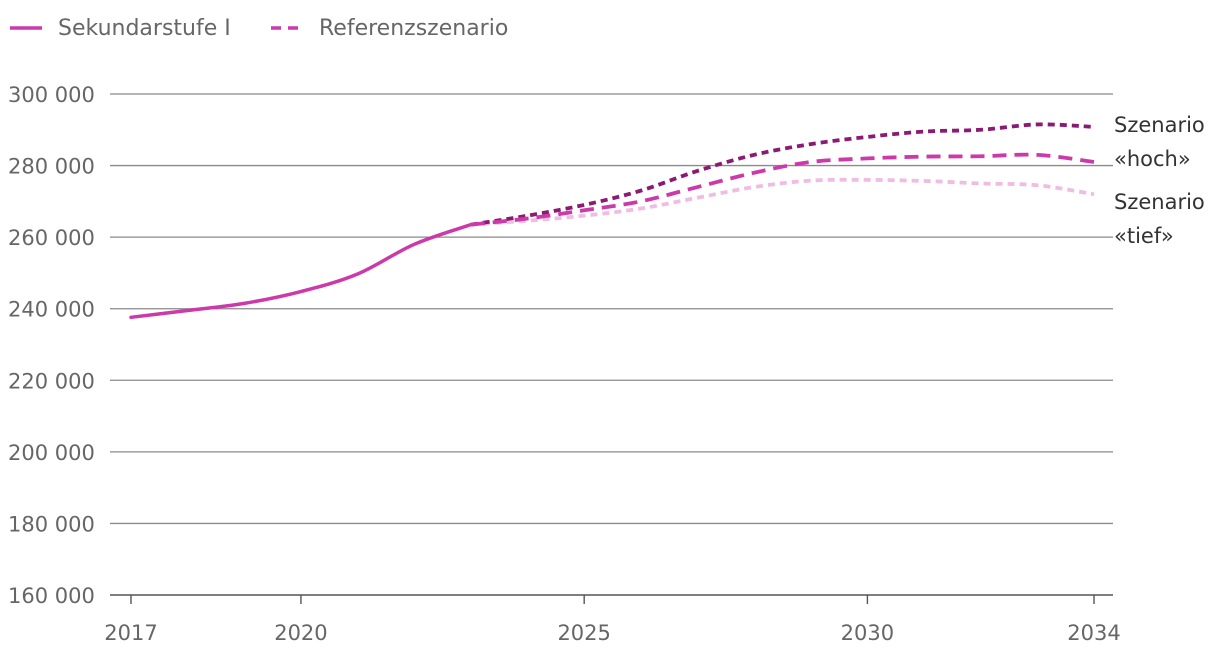 The image size is (1220, 664). What do you see at coordinates (300, 633) in the screenshot?
I see `x-tick-label: 2020` at bounding box center [300, 633].